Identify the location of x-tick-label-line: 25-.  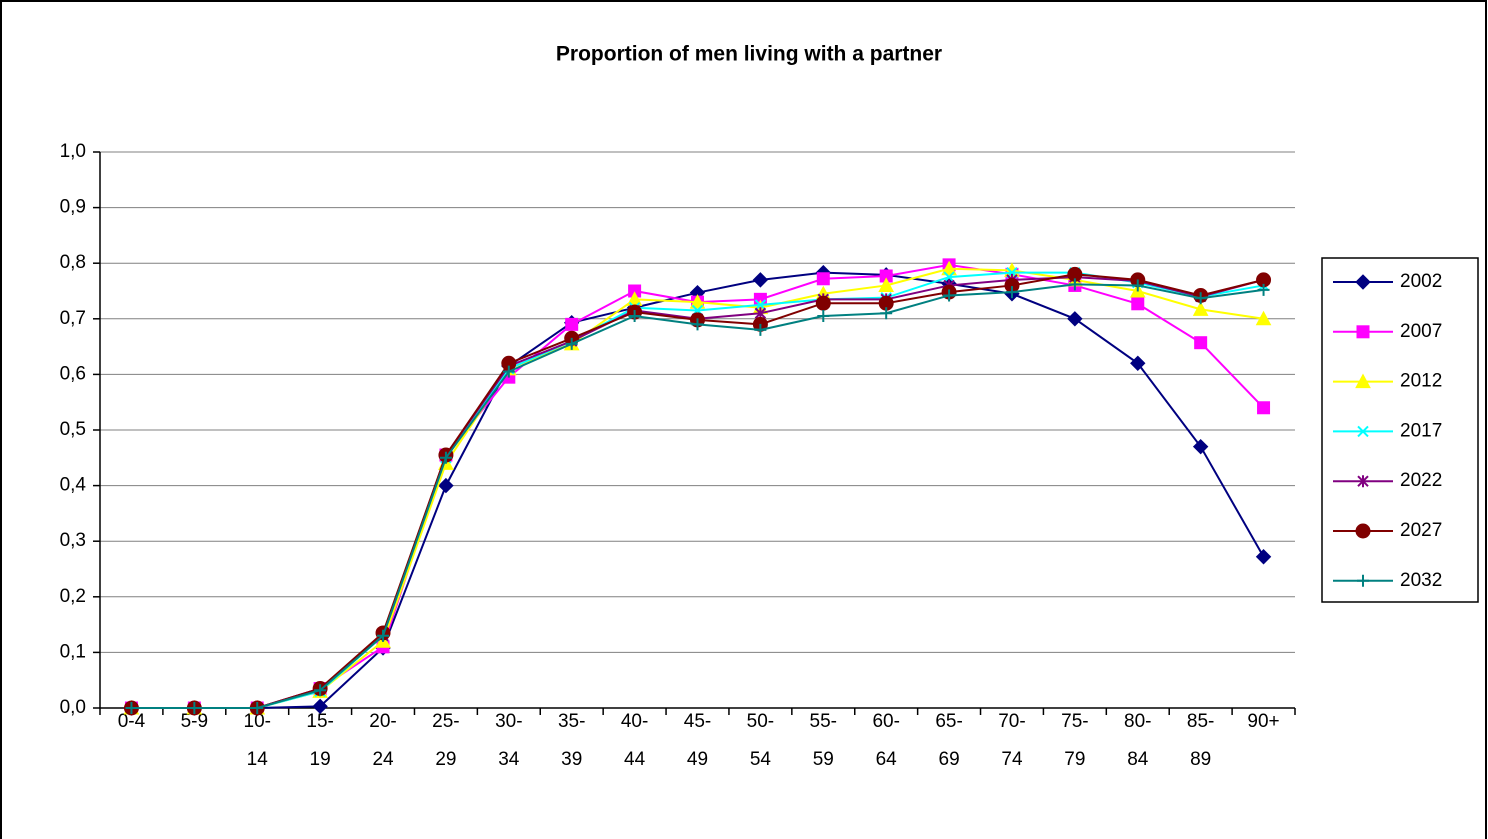
(445, 721).